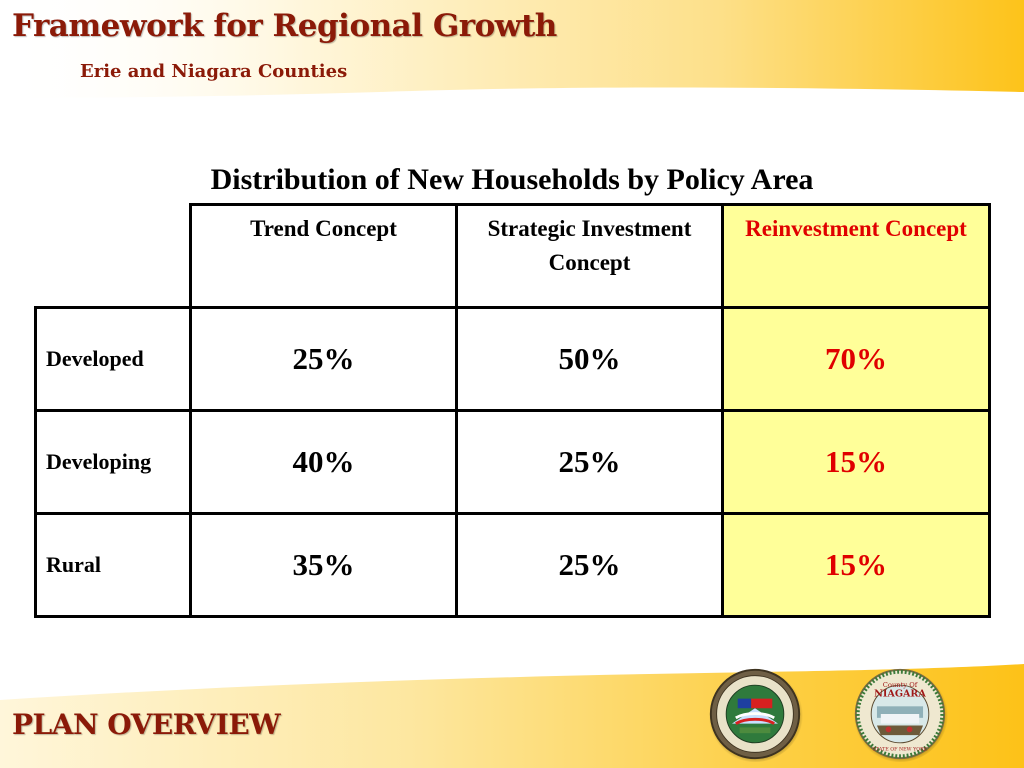 Image resolution: width=1024 pixels, height=768 pixels. Describe the element at coordinates (323, 256) in the screenshot. I see `column-header-trend: Trend Concept` at that location.